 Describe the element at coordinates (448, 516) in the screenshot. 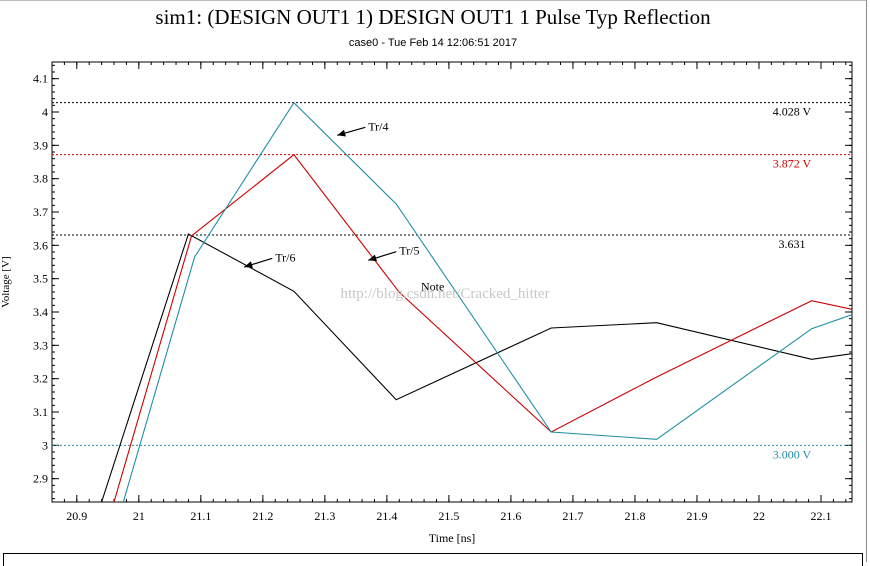

I see `x-tick-label: 21.5` at that location.